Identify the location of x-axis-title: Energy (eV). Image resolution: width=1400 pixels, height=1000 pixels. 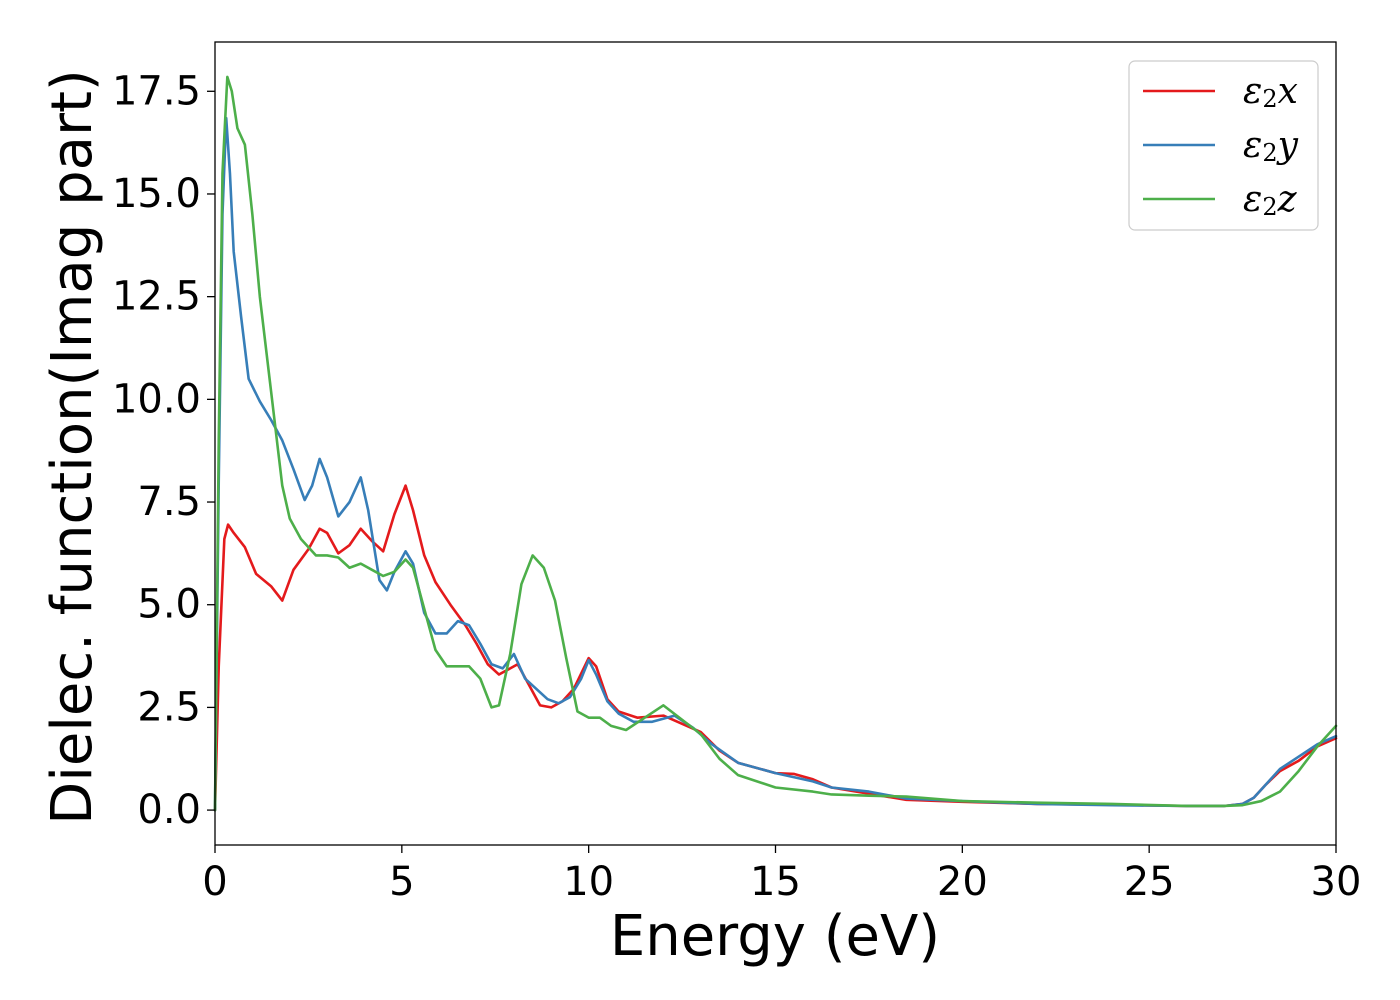
(775, 936).